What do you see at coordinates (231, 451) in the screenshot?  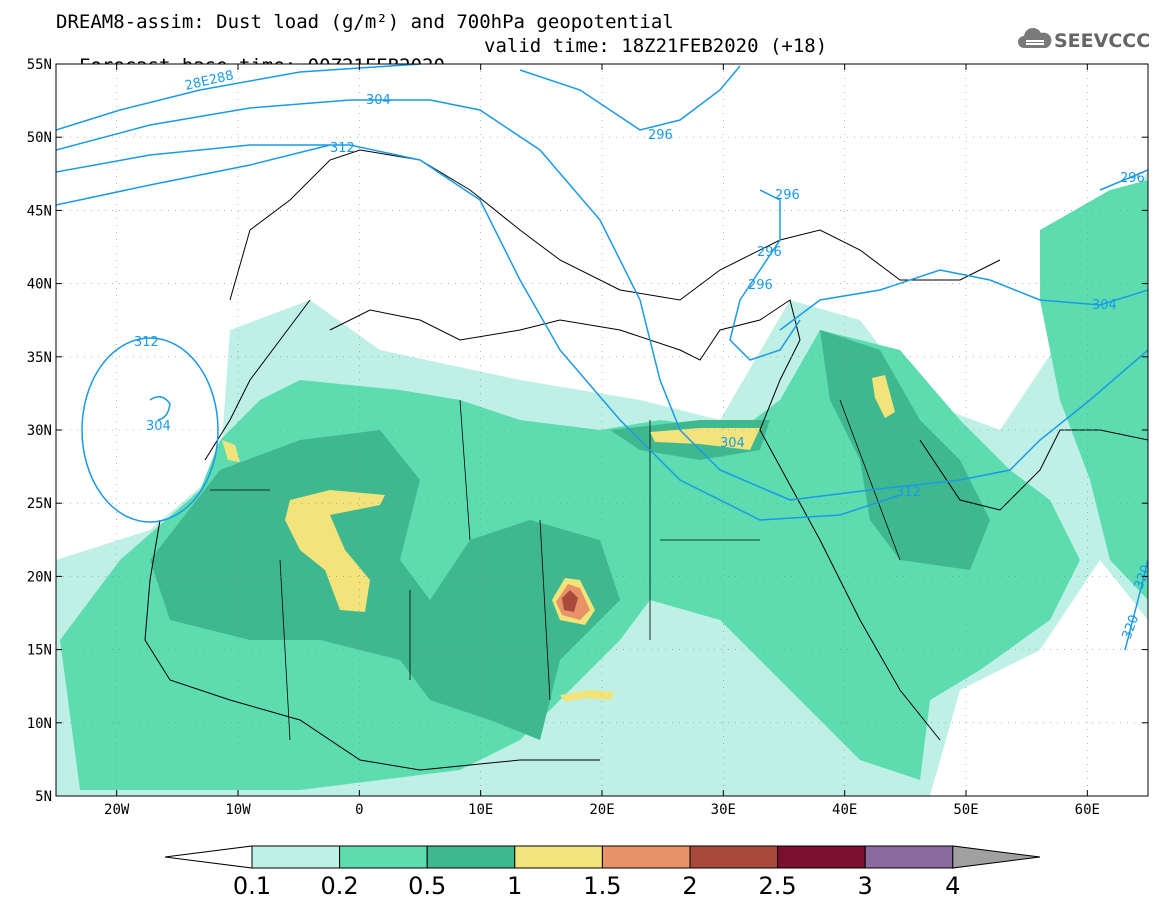 I see `dust-region-1-morocco` at bounding box center [231, 451].